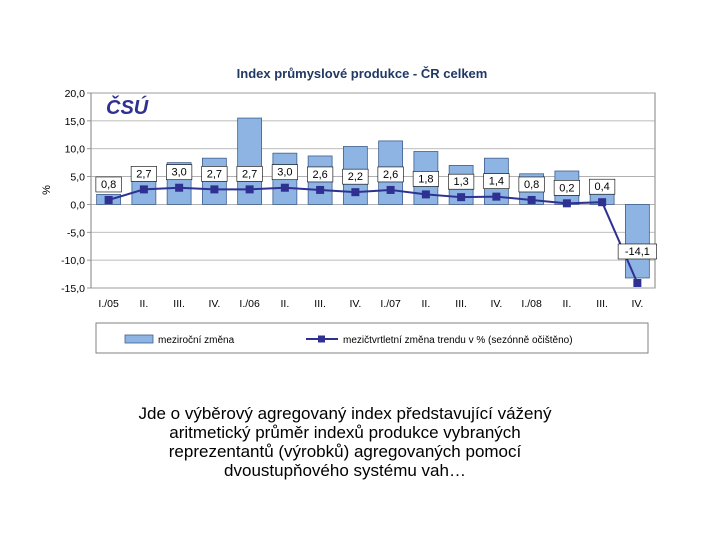 The width and height of the screenshot is (720, 540). I want to click on chart-title: Index průmyslové produkce - ČR celkem, so click(362, 73).